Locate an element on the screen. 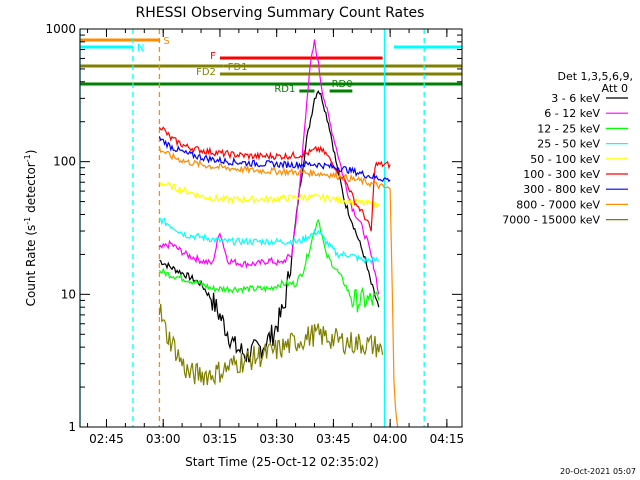  interval-label: RD1 is located at coordinates (284, 89).